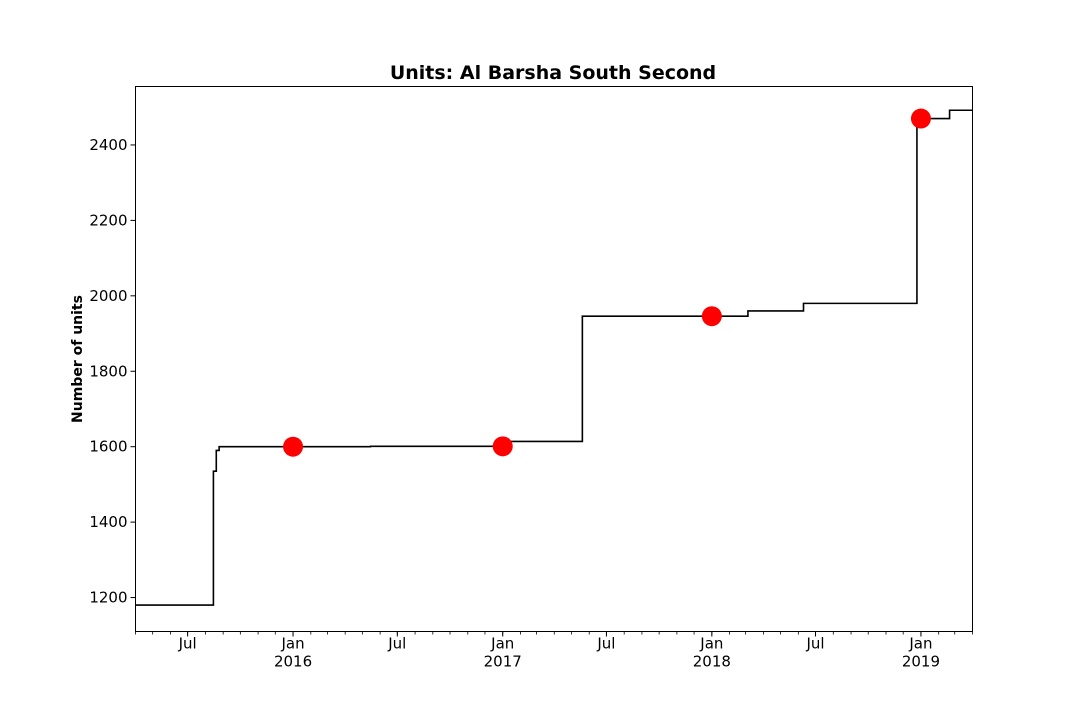 This screenshot has width=1080, height=720. Describe the element at coordinates (503, 662) in the screenshot. I see `x-tick-year-label: 2017` at that location.